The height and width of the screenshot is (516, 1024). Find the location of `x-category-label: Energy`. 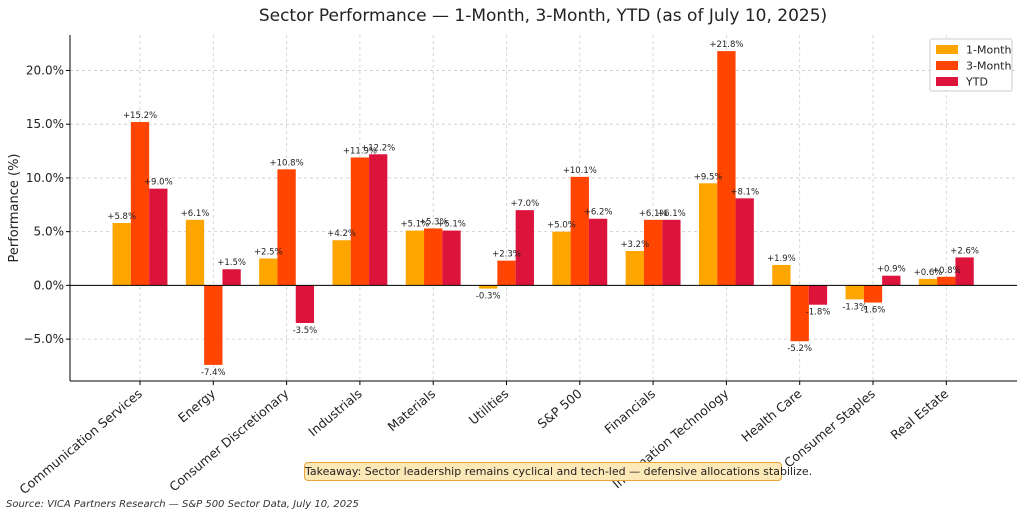

x-category-label: Energy is located at coordinates (197, 405).